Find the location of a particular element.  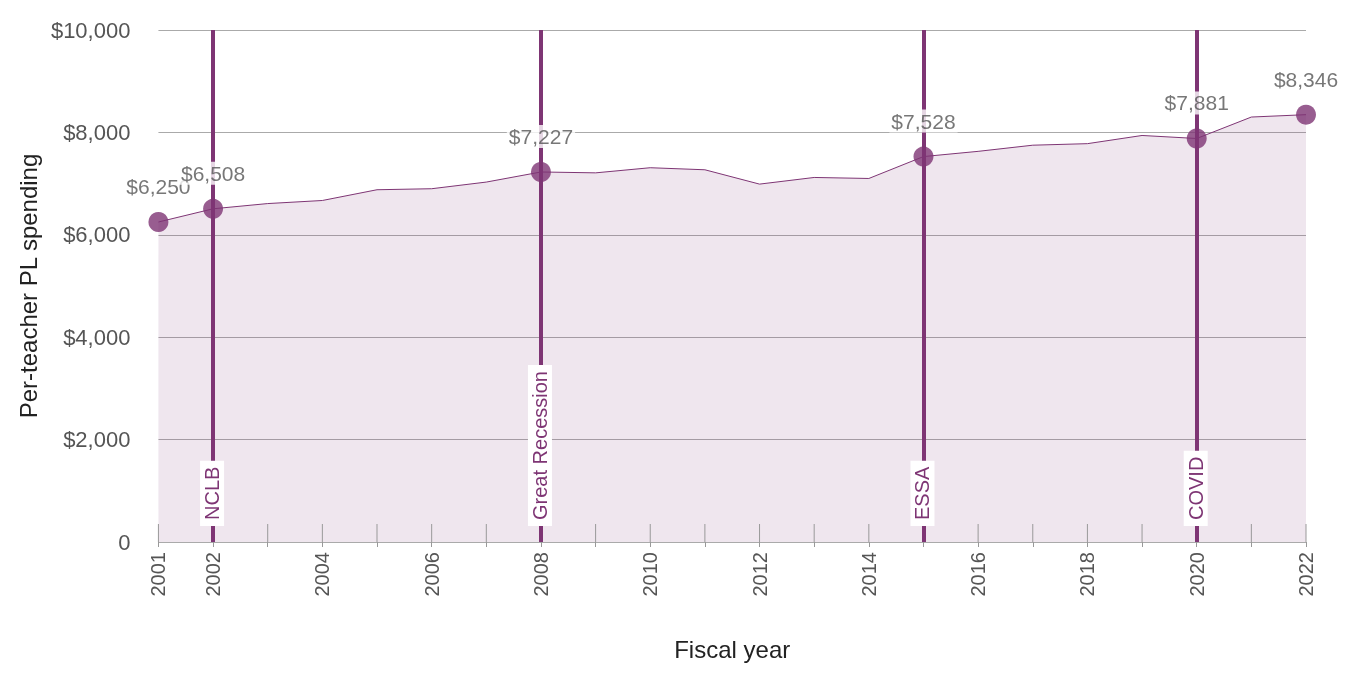

ref-line-label: COVID is located at coordinates (1195, 488).